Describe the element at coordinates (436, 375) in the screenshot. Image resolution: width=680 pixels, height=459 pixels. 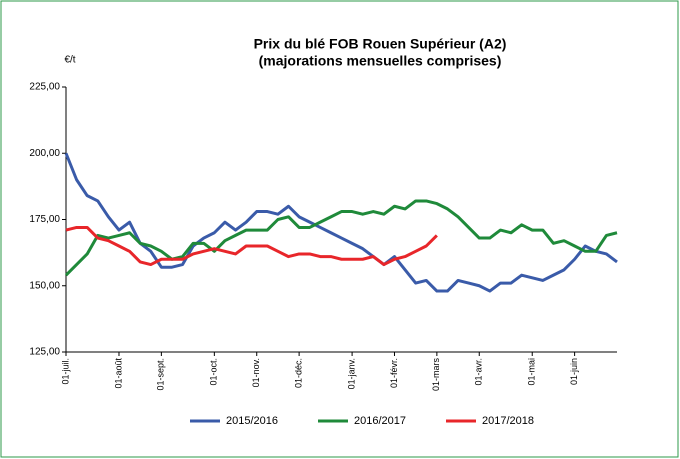
I see `x-tick-label: 01-mars` at that location.